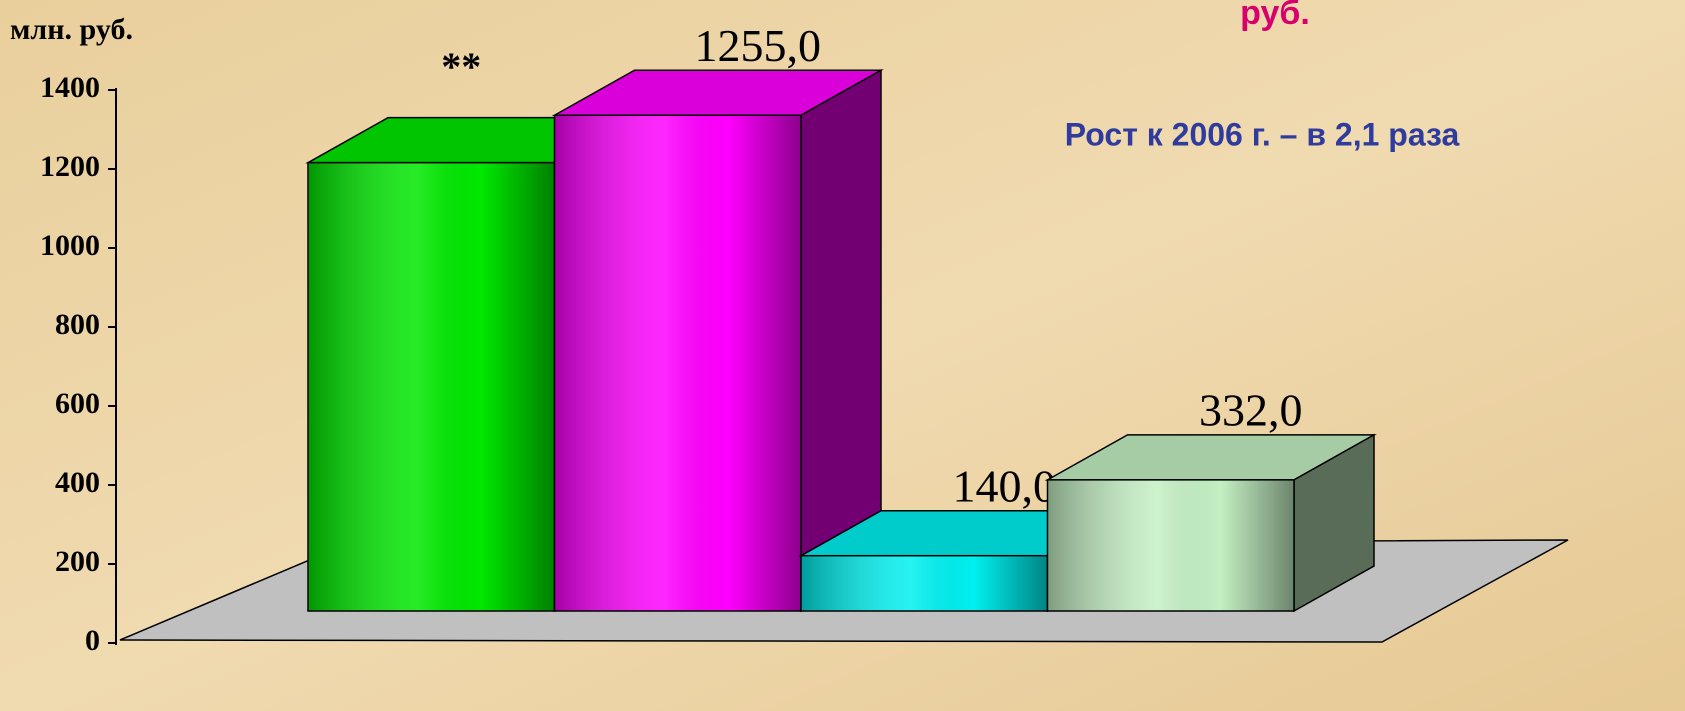 The height and width of the screenshot is (711, 1685). What do you see at coordinates (758, 45) in the screenshot?
I see `data-label: 1255,0` at bounding box center [758, 45].